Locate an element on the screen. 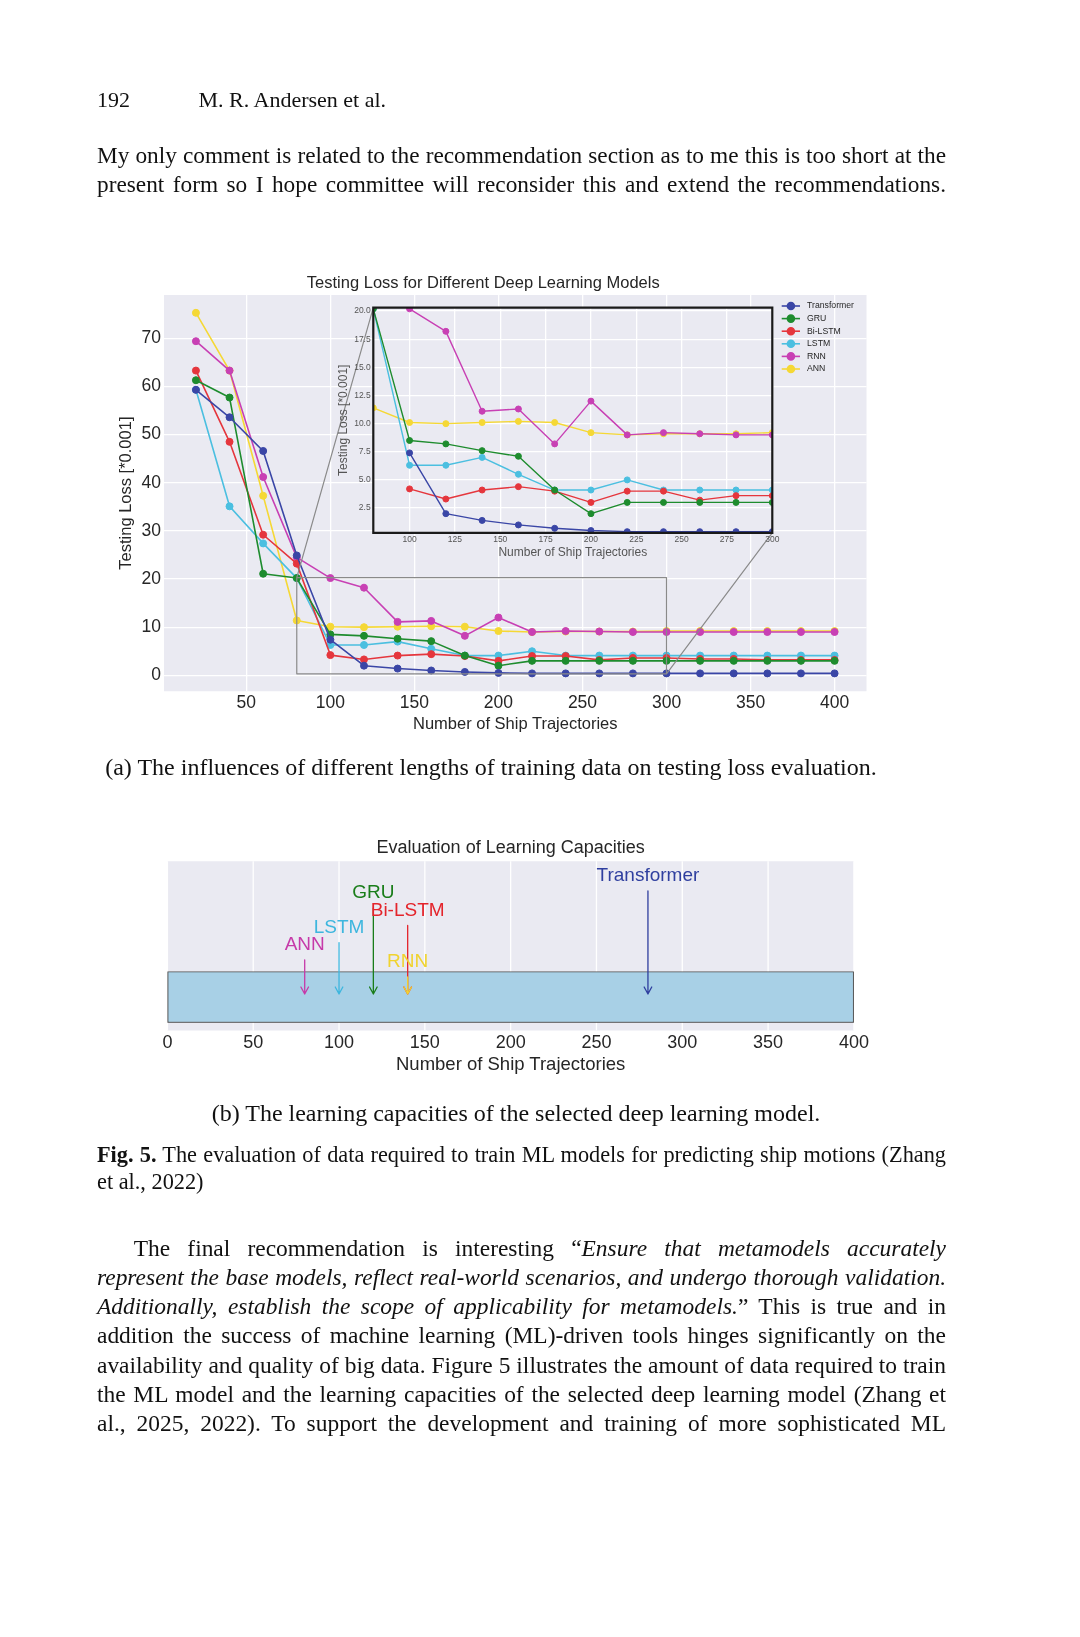 The image size is (1080, 1637). y-tick-label: 60 is located at coordinates (151, 385).